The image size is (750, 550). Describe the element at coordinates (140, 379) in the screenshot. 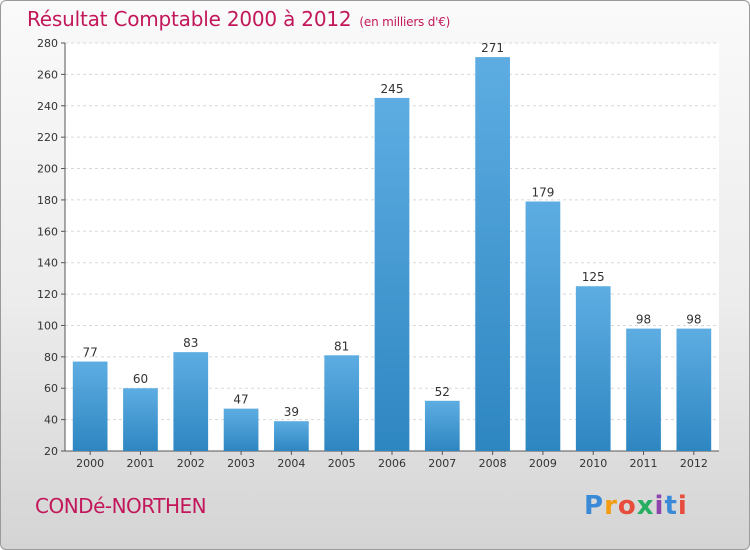

I see `data-label: 60` at that location.